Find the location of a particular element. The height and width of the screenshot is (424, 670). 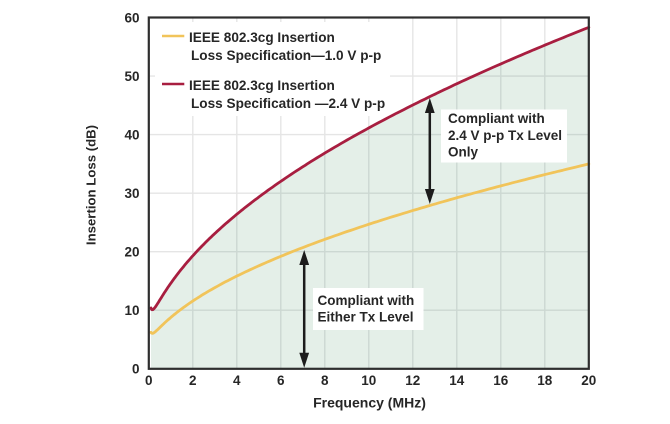

svg-text: 4 is located at coordinates (237, 380).